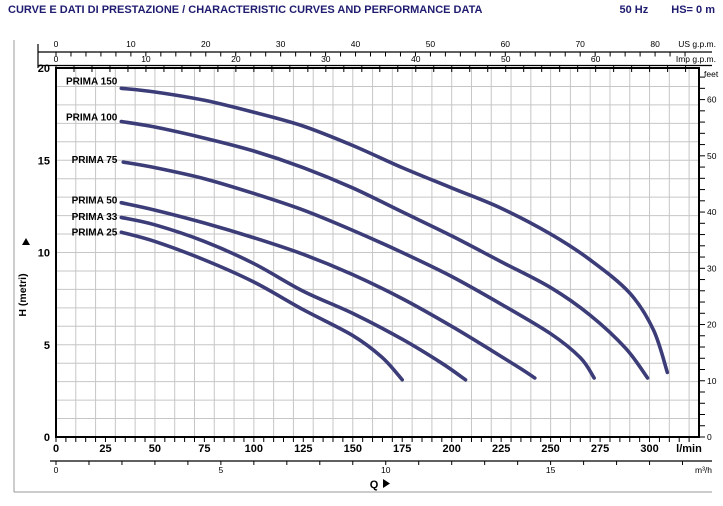 This screenshot has height=506, width=723. What do you see at coordinates (709, 255) in the screenshot?
I see `axis-feet: 0 10 20 30 40 50 60 feet` at bounding box center [709, 255].